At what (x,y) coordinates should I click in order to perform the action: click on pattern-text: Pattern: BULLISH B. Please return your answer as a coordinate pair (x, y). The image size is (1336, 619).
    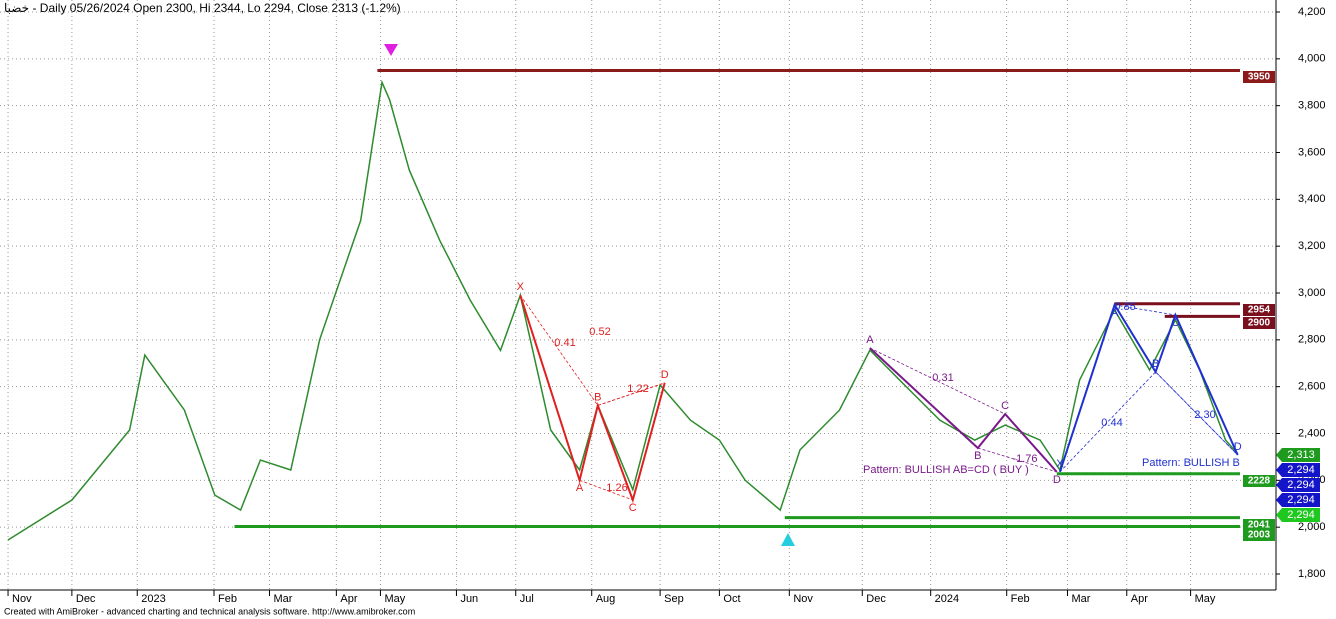
    Looking at the image, I should click on (1191, 463).